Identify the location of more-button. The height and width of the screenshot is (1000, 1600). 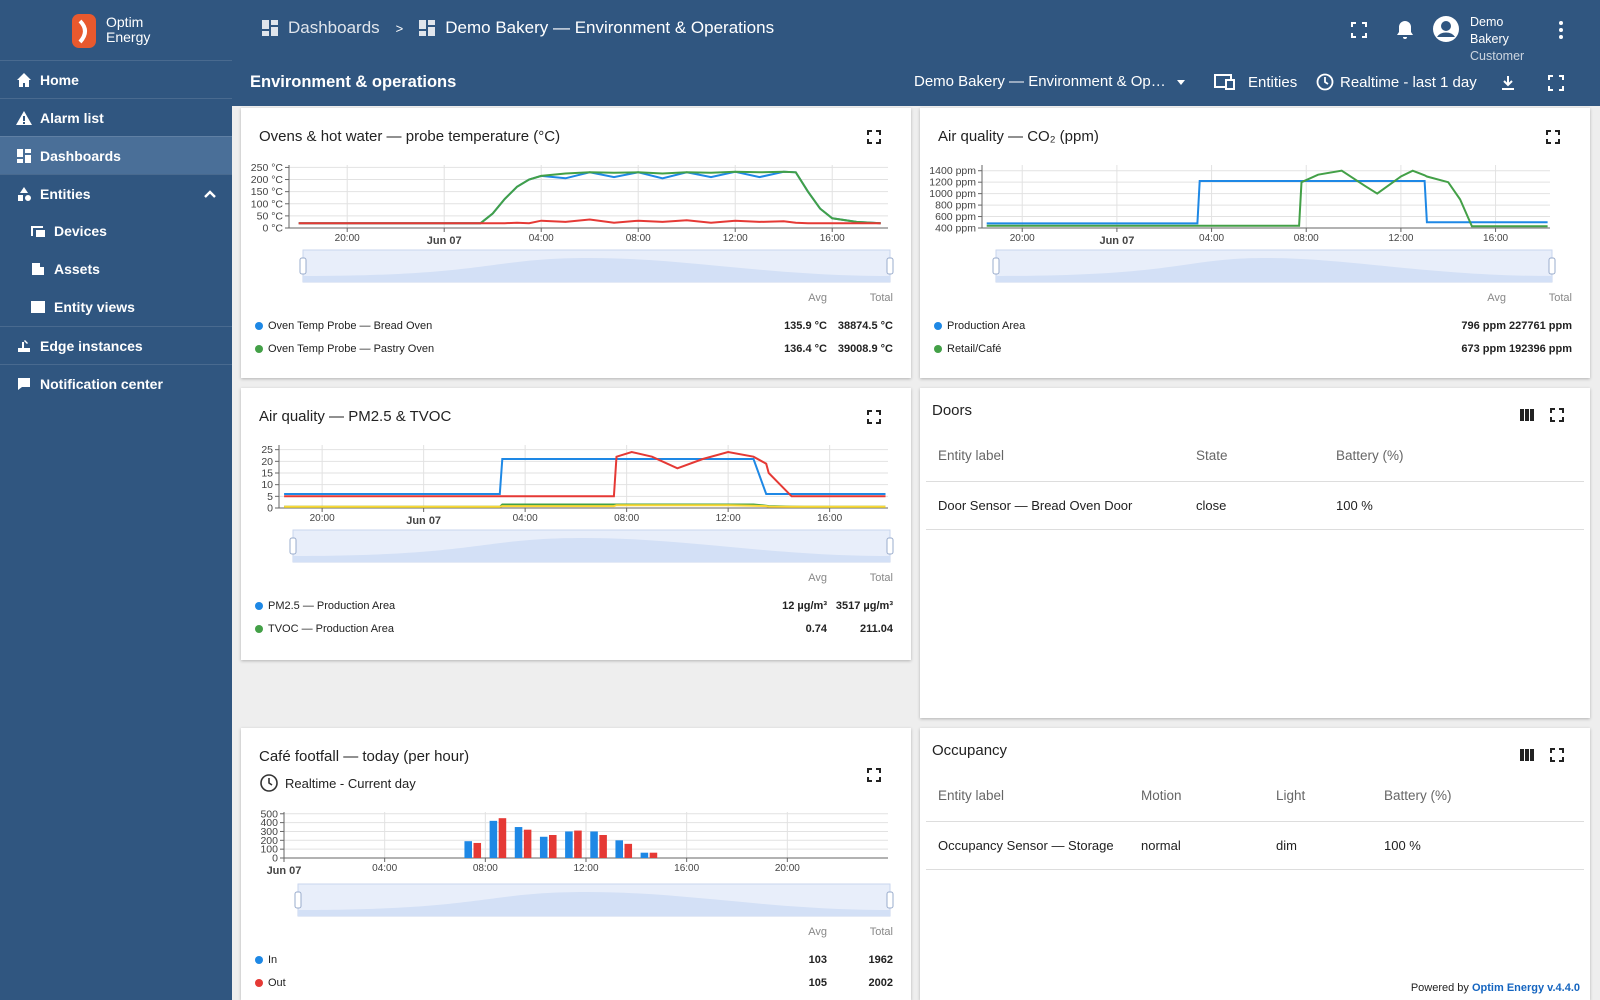
(1561, 30).